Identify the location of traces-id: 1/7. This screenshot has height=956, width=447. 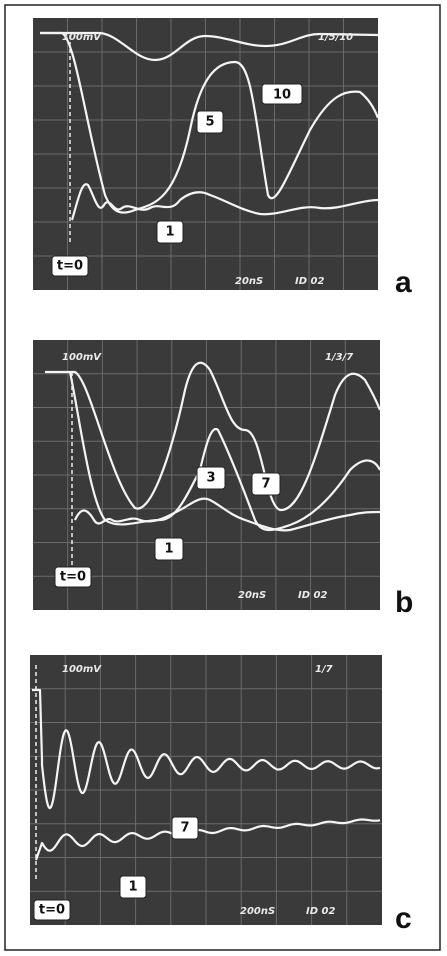
(324, 669).